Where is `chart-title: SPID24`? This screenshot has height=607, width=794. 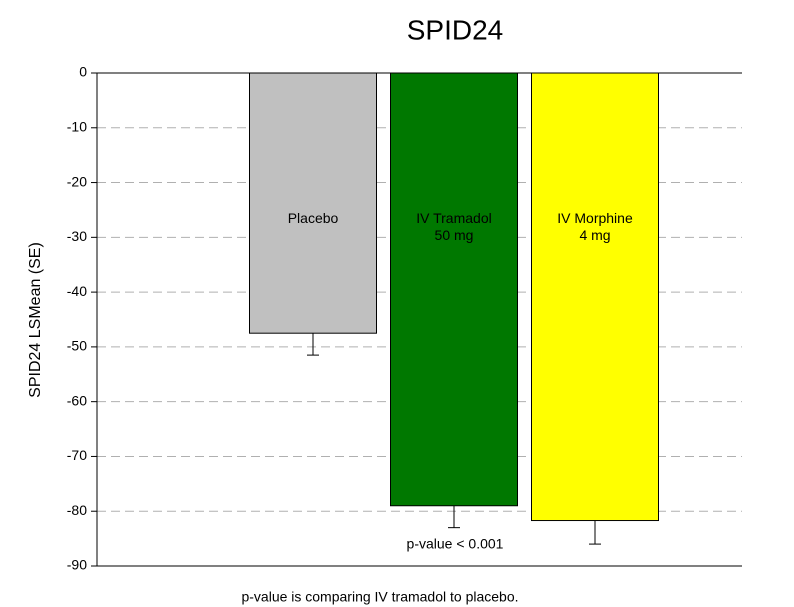 chart-title: SPID24 is located at coordinates (455, 29).